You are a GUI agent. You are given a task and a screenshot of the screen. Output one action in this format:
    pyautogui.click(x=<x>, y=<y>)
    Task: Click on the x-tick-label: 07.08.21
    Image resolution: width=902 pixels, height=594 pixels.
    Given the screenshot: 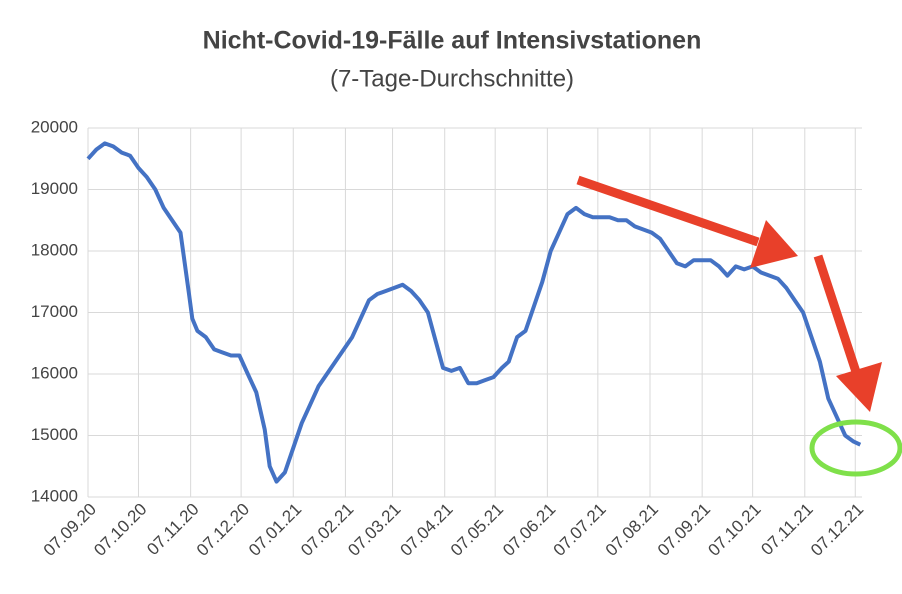 What is the action you would take?
    pyautogui.click(x=632, y=530)
    